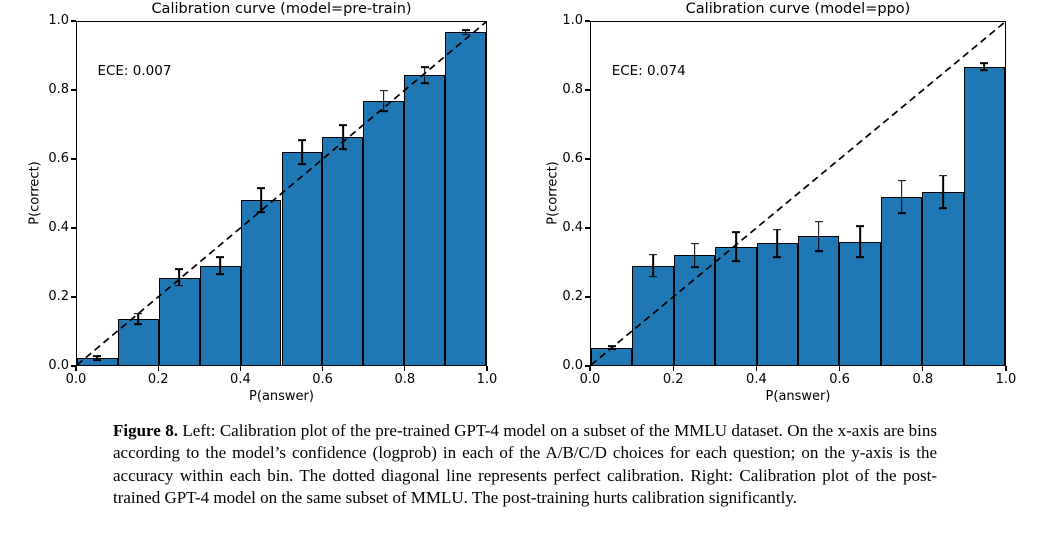 The width and height of the screenshot is (1054, 544). What do you see at coordinates (648, 71) in the screenshot?
I see `ece-annotation: ECE: 0.074` at bounding box center [648, 71].